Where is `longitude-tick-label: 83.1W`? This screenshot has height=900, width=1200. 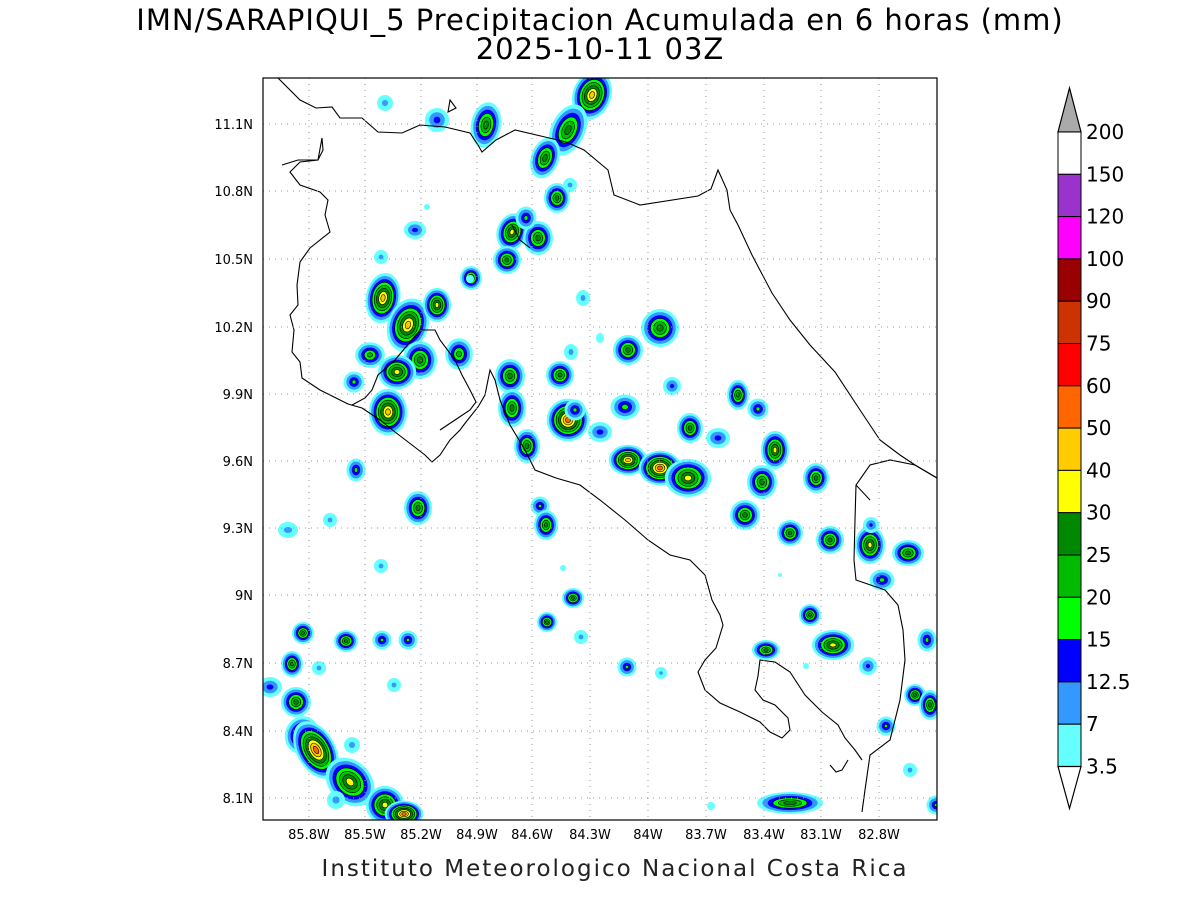
longitude-tick-label: 83.1W is located at coordinates (821, 835).